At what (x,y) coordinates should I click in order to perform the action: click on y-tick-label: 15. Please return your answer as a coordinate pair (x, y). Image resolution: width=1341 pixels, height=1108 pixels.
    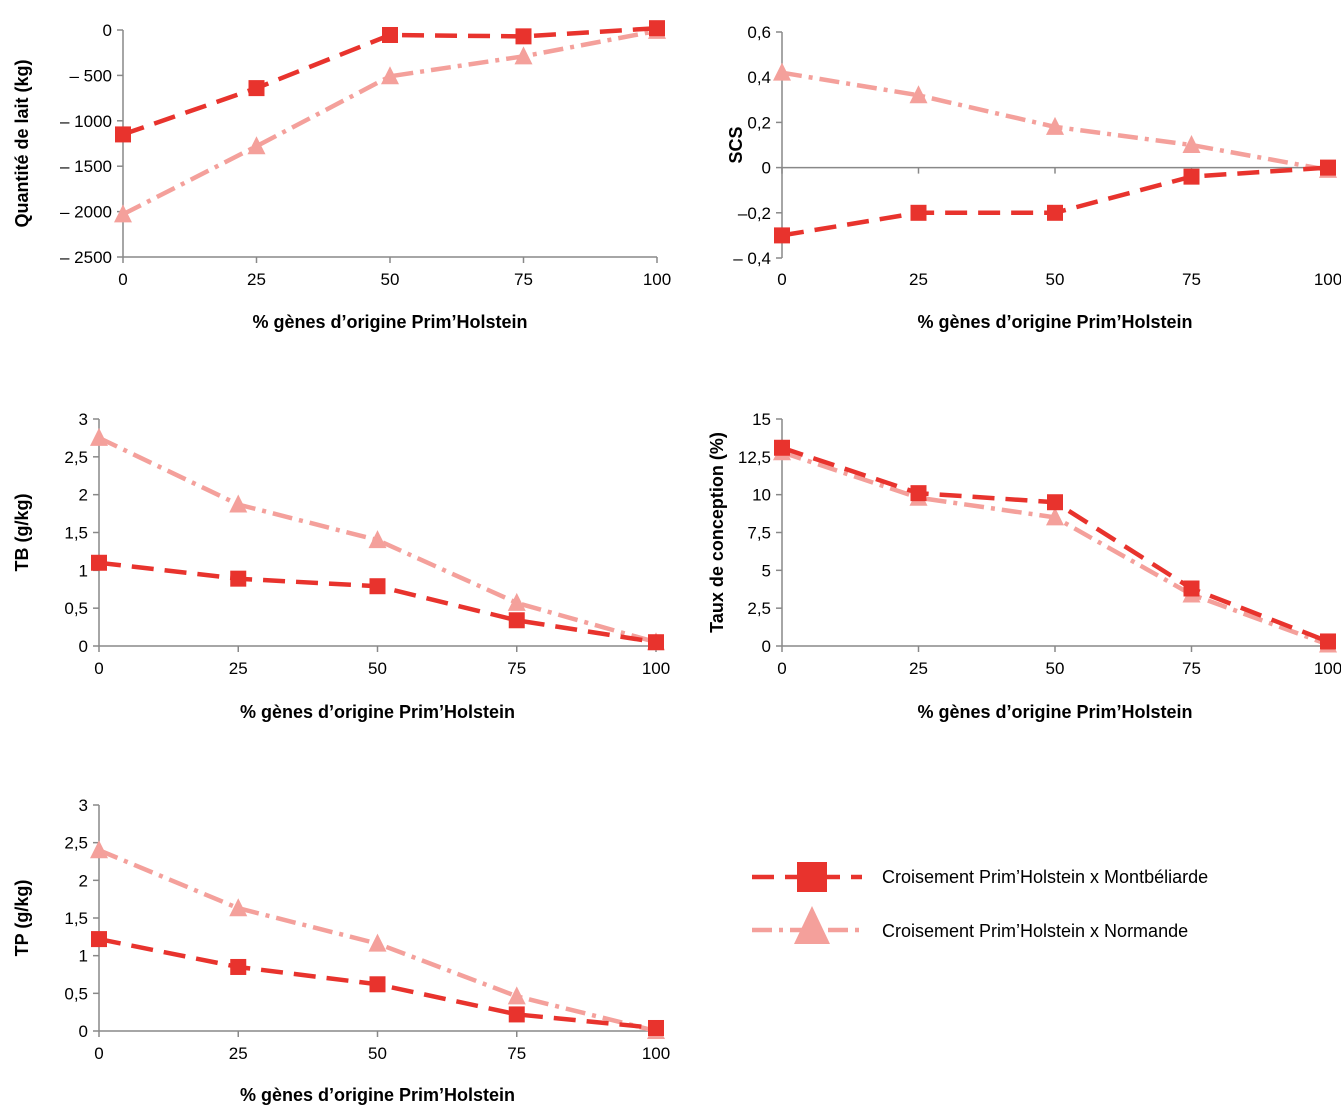
    Looking at the image, I should click on (761, 419).